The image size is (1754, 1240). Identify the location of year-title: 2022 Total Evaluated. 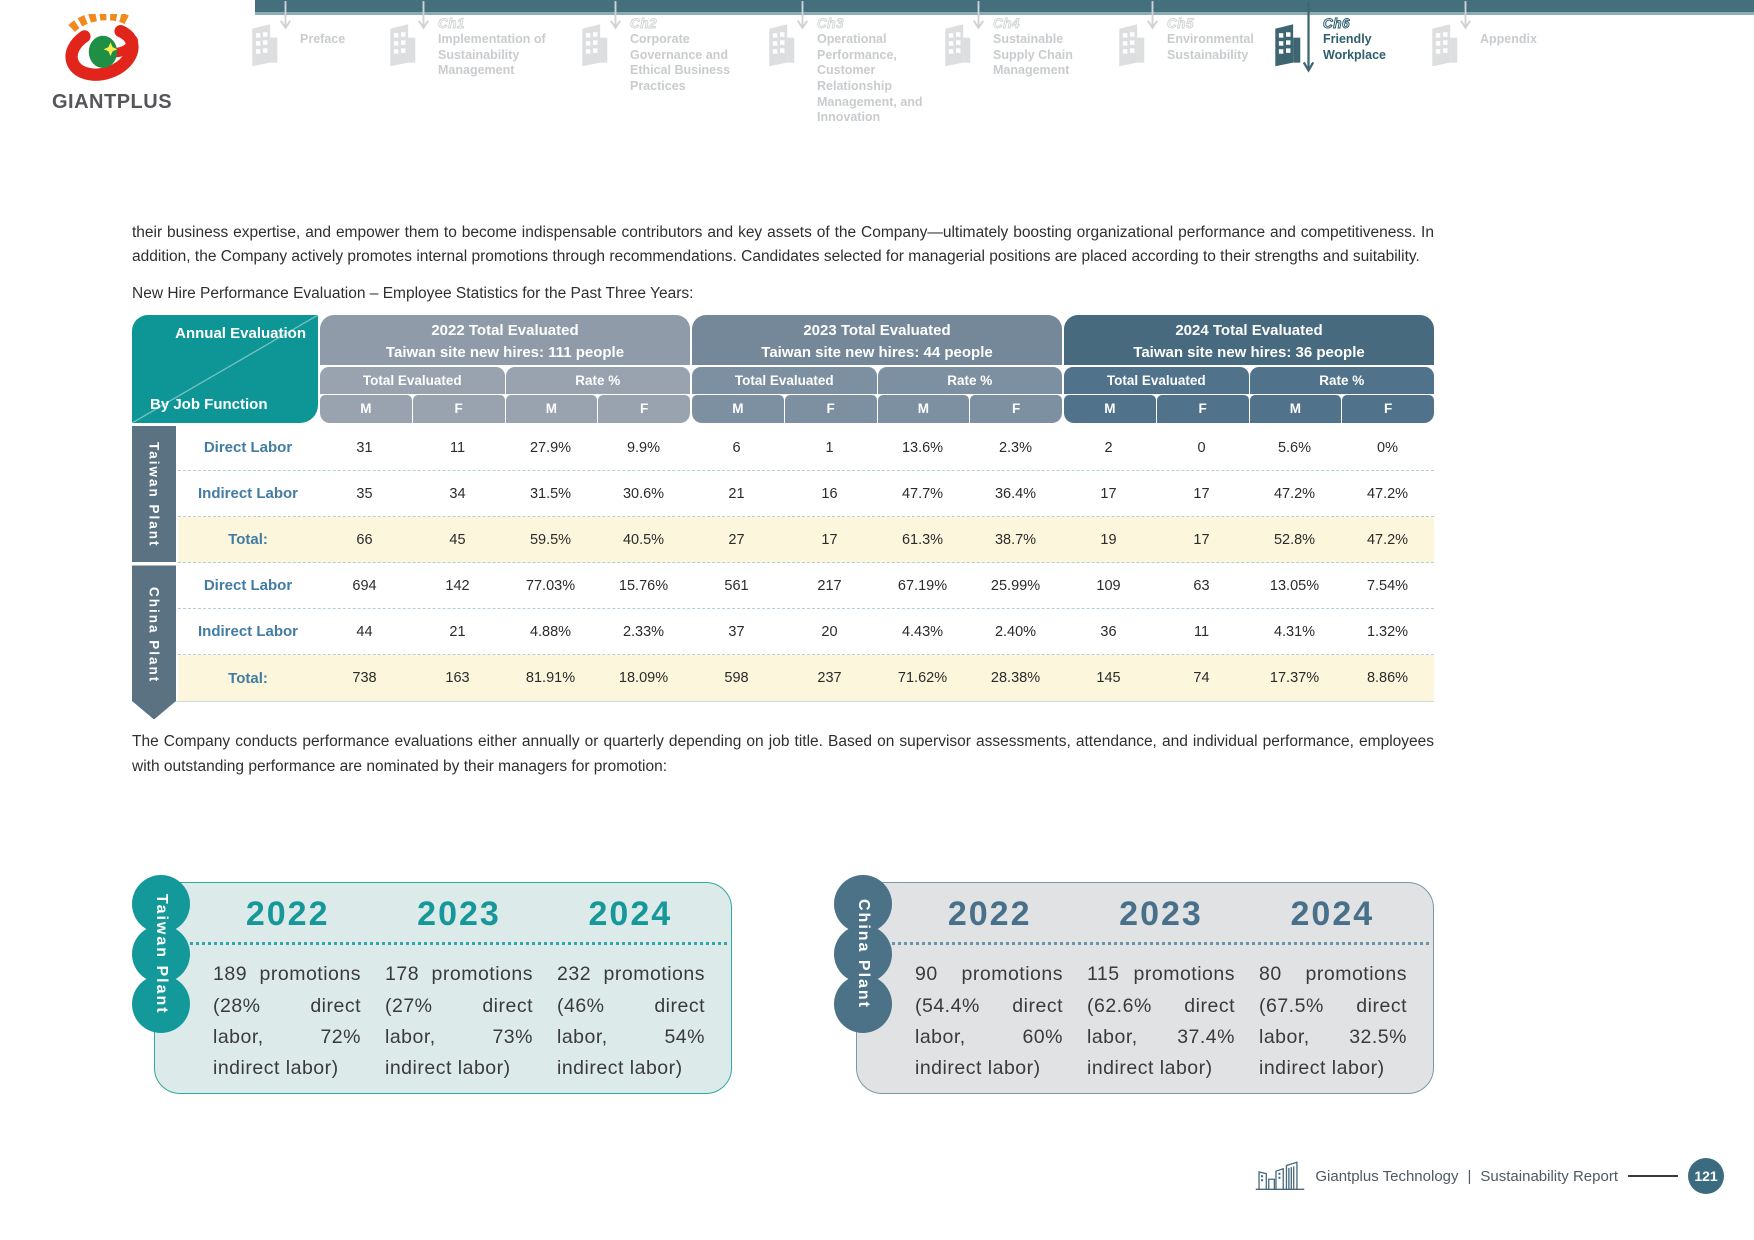
(505, 331).